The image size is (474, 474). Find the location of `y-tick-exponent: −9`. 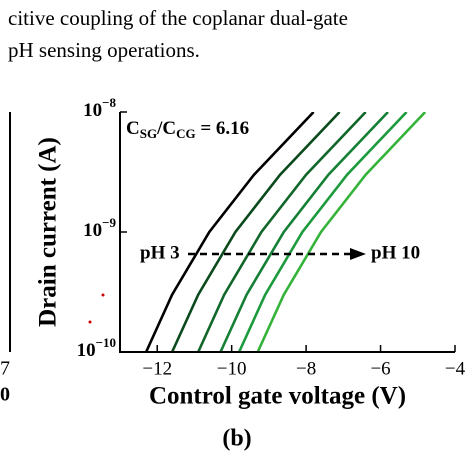

y-tick-exponent: −9 is located at coordinates (109, 222).